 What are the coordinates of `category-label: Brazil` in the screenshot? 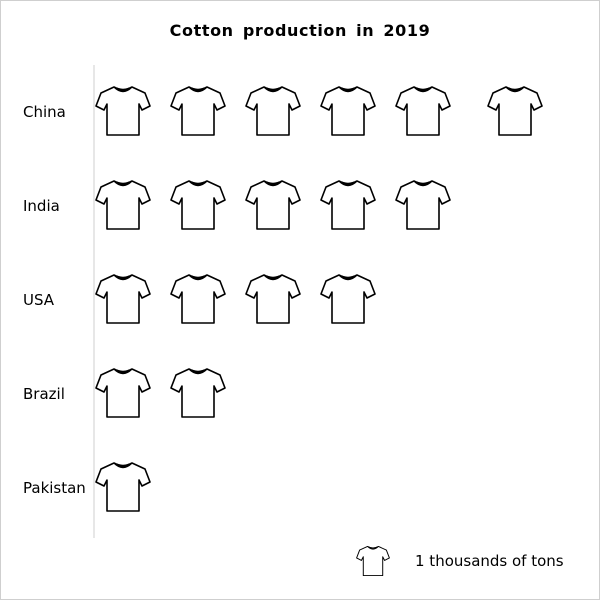 It's located at (44, 394).